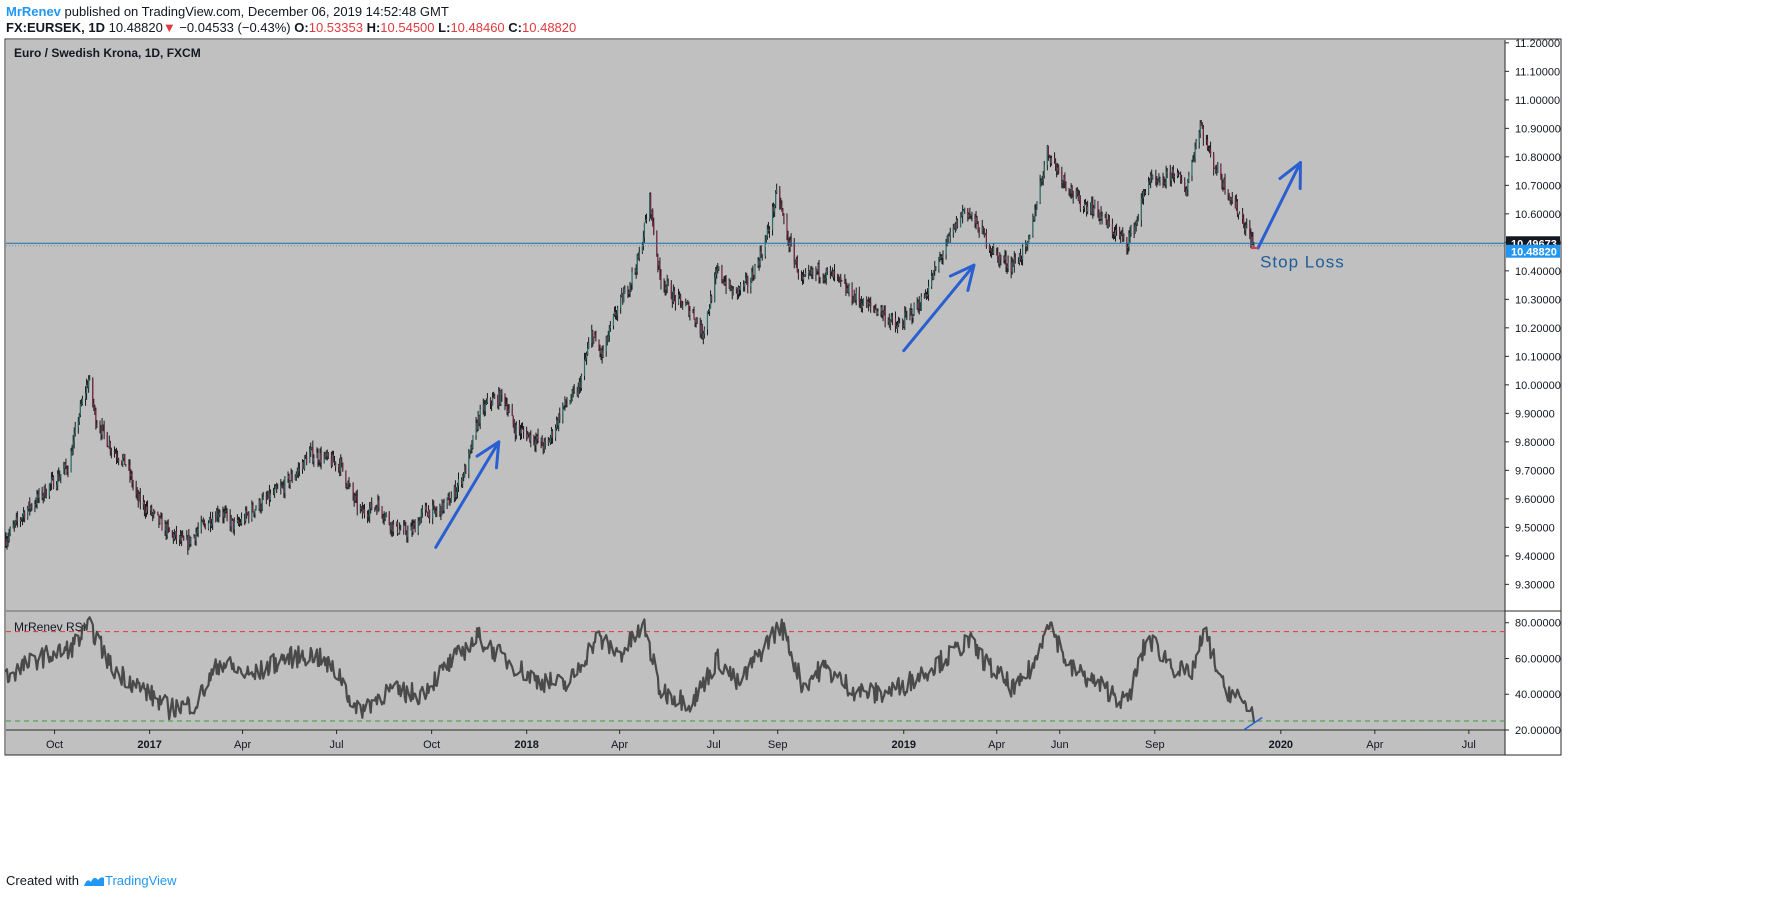 The image size is (1788, 899). Describe the element at coordinates (130, 880) in the screenshot. I see `tradingview-link: TradingView` at that location.